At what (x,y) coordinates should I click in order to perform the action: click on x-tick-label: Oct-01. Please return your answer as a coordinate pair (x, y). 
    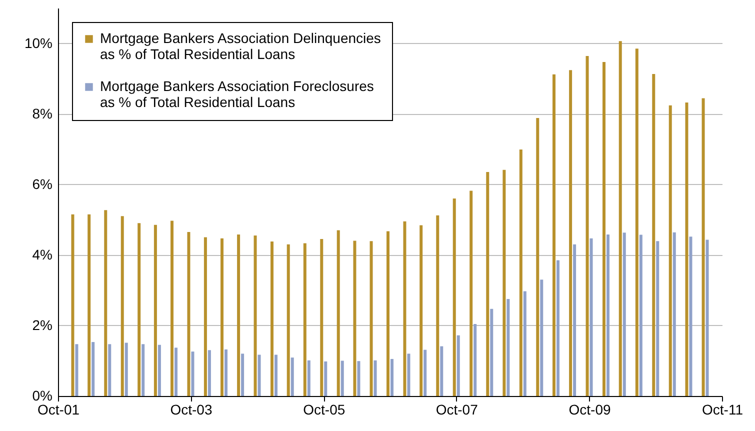
    Looking at the image, I should click on (58, 410).